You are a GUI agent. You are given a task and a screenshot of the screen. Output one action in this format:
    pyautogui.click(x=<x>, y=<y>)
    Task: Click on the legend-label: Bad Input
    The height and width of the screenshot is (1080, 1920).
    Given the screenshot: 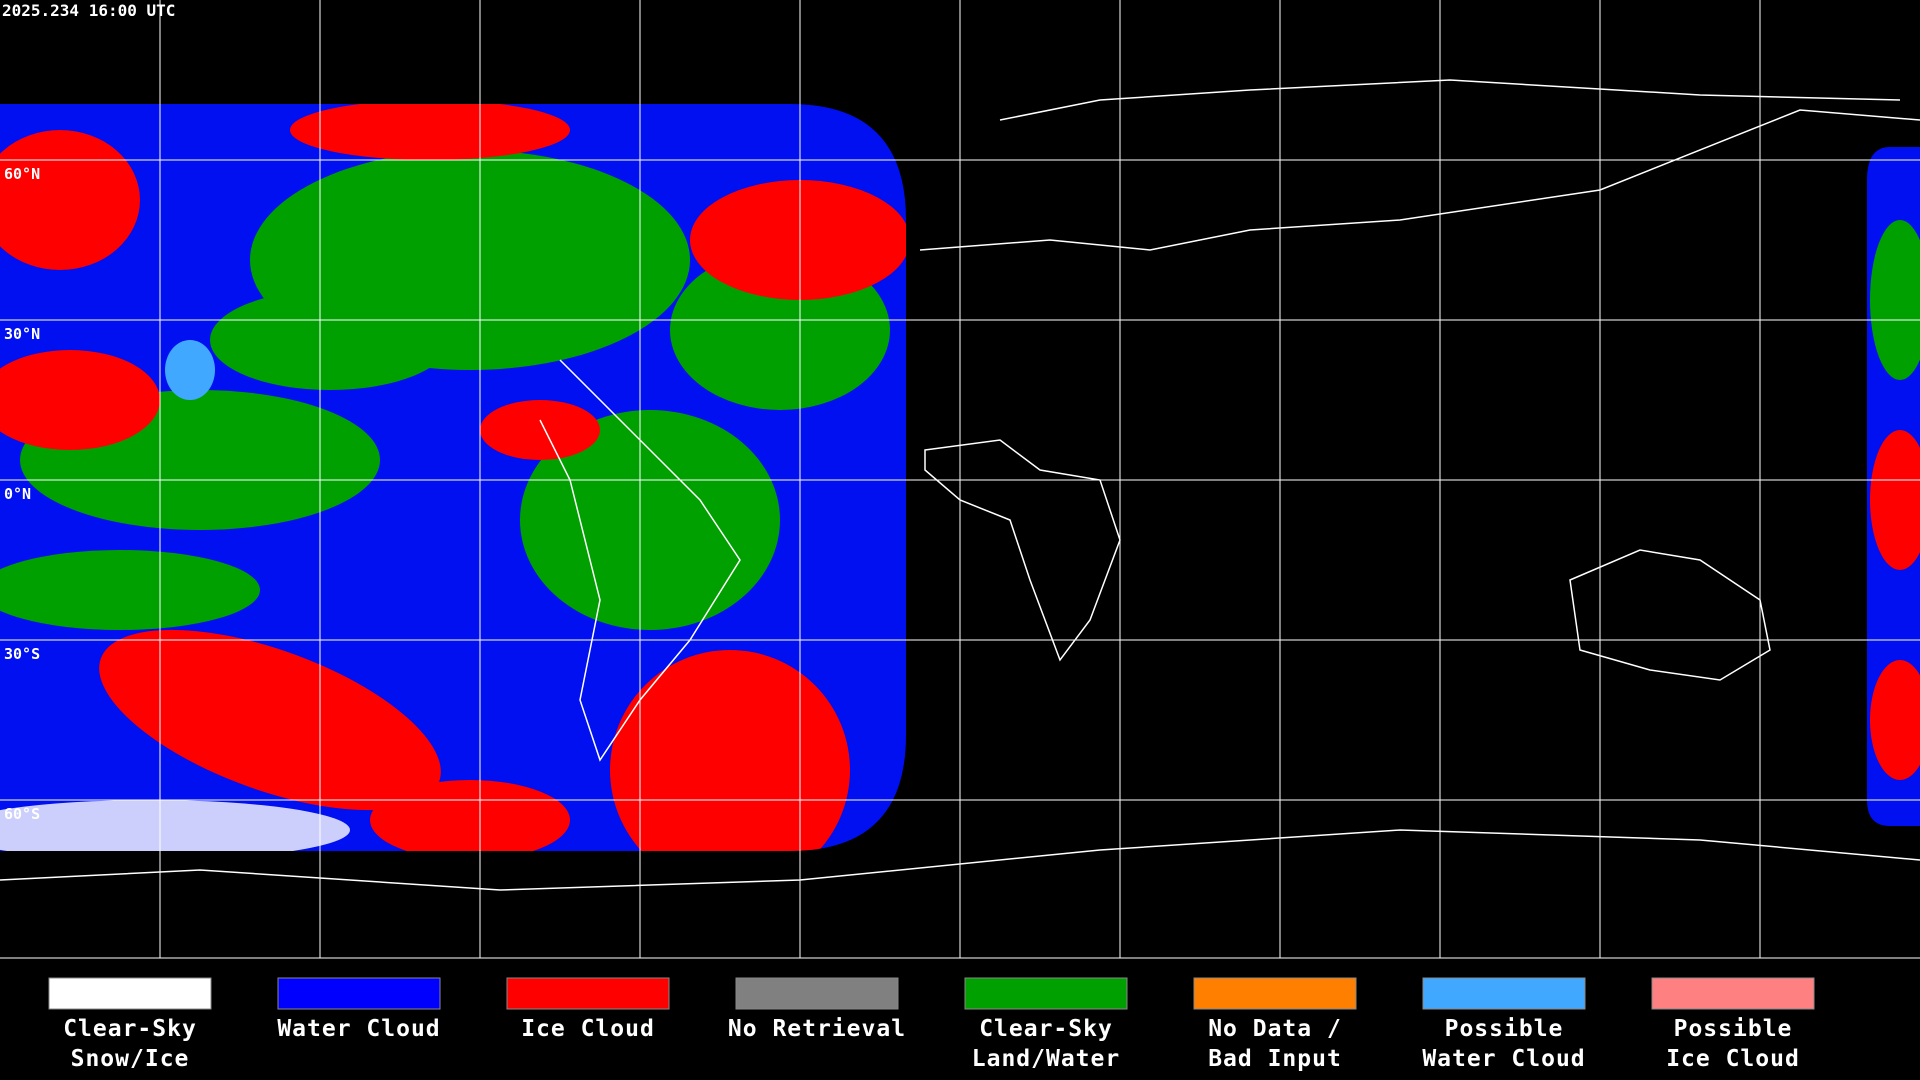 What is the action you would take?
    pyautogui.click(x=1275, y=1059)
    